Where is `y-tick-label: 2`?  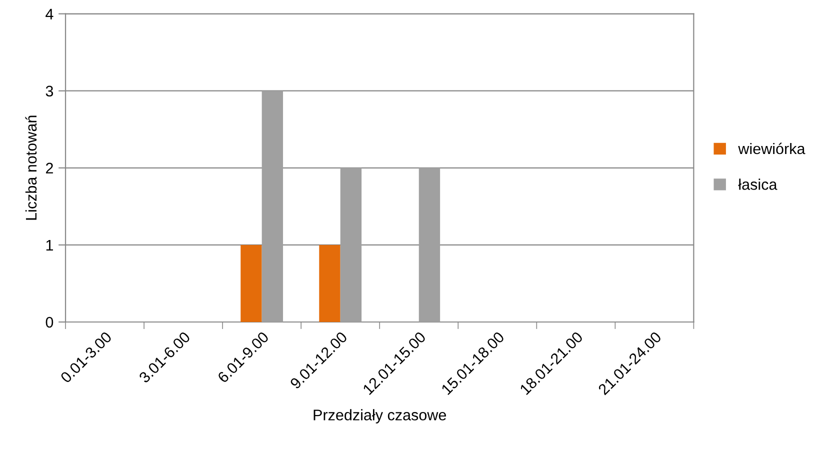 y-tick-label: 2 is located at coordinates (49, 168).